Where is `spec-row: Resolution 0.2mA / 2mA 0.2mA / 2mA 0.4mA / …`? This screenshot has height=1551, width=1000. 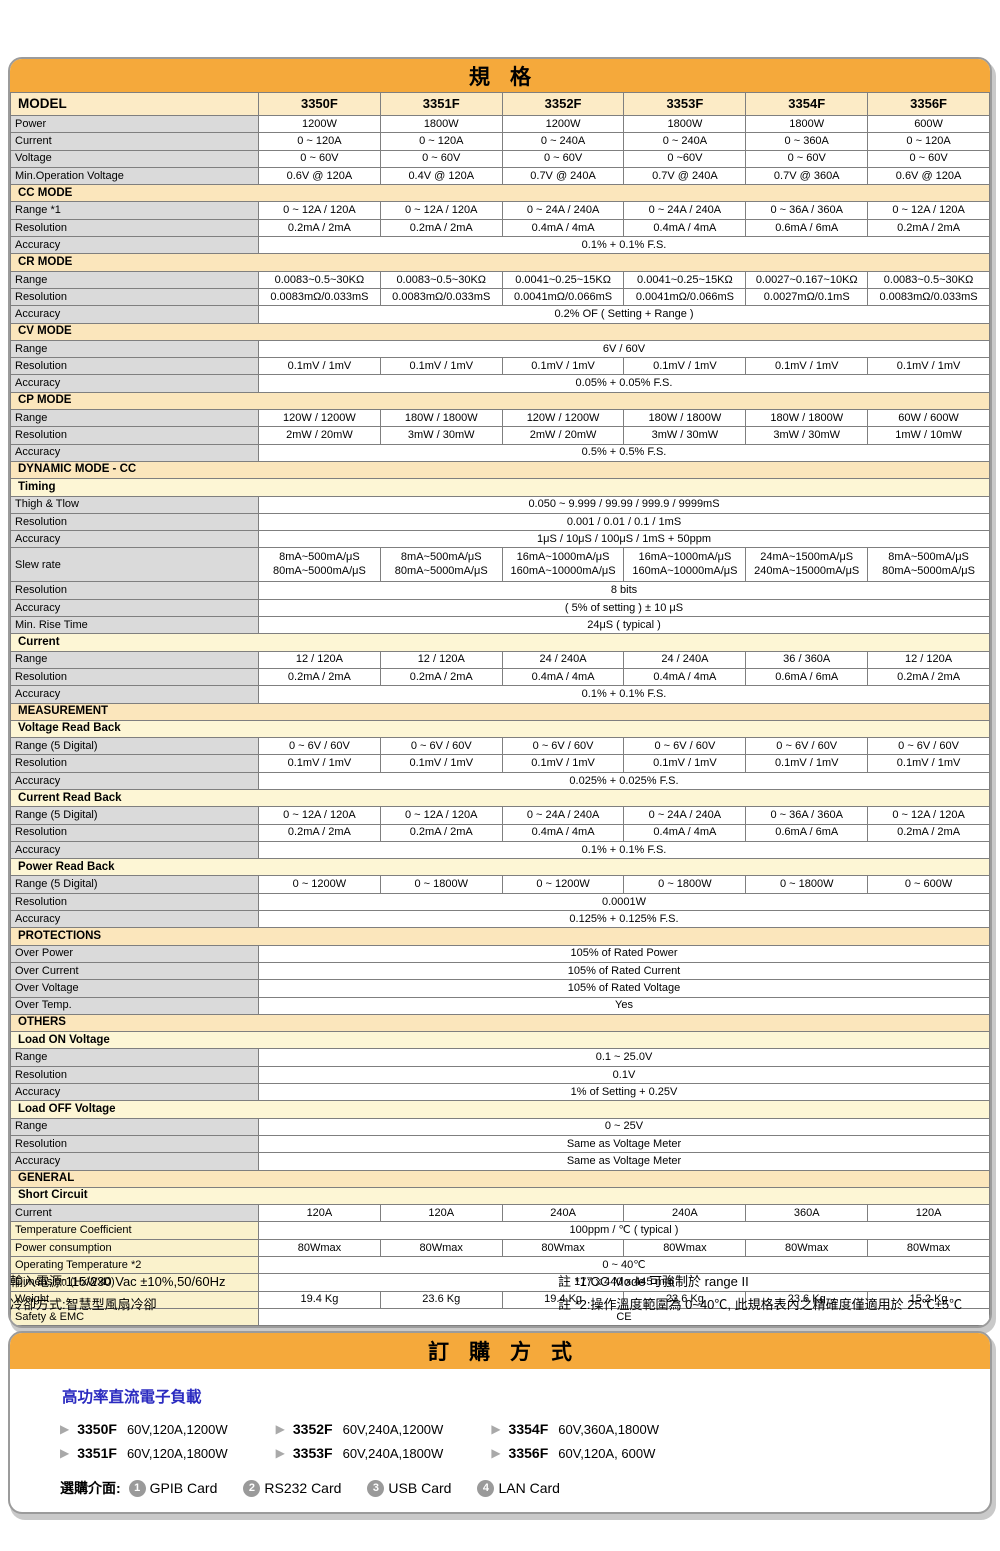
spec-row: Resolution 0.2mA / 2mA 0.2mA / 2mA 0.4mA / … is located at coordinates (500, 228).